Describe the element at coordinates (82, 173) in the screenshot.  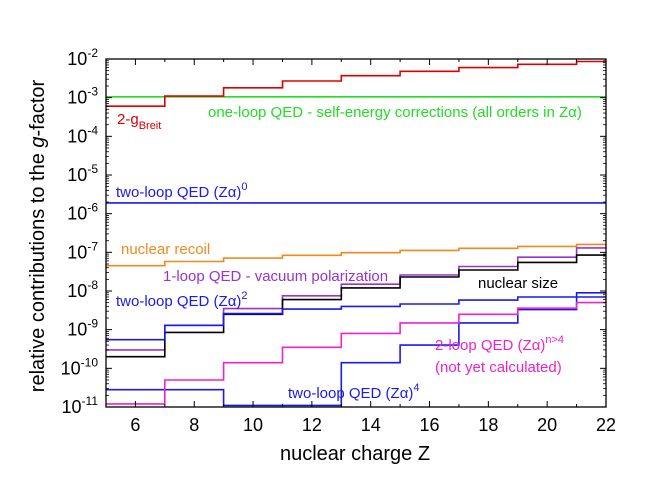
I see `y-tick-label: 10⁻⁵` at that location.